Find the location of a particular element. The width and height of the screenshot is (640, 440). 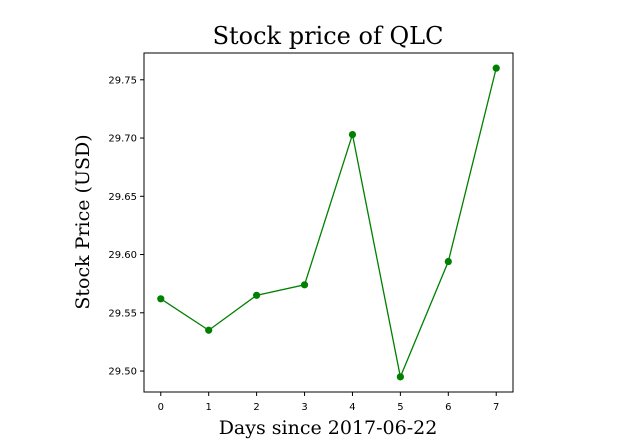

x-tick-label: 6 is located at coordinates (448, 407).